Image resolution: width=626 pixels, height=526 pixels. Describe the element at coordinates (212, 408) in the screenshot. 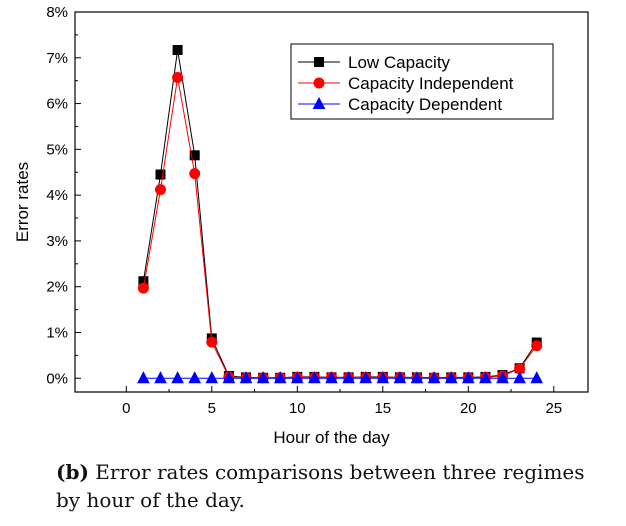

I see `x-tick-label: 5` at that location.